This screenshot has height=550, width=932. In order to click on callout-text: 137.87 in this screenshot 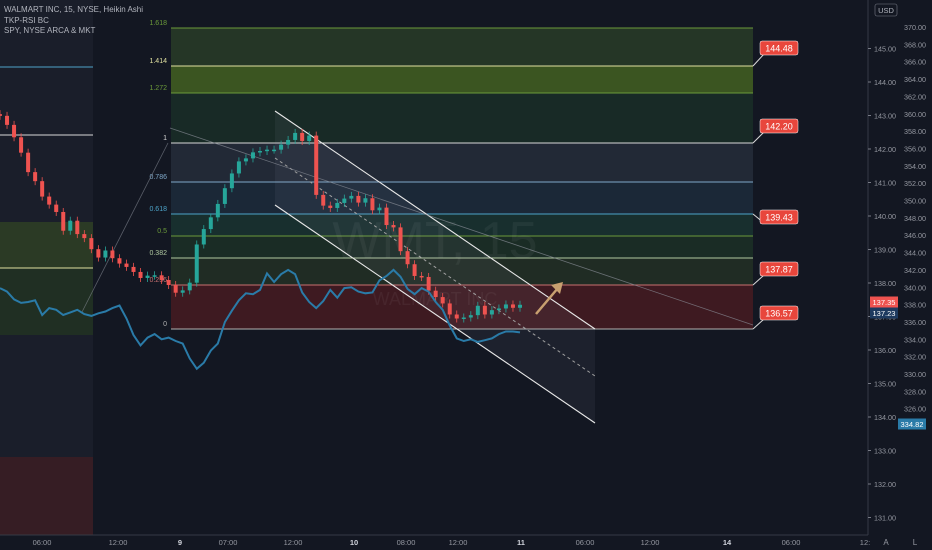, I will do `click(779, 270)`.